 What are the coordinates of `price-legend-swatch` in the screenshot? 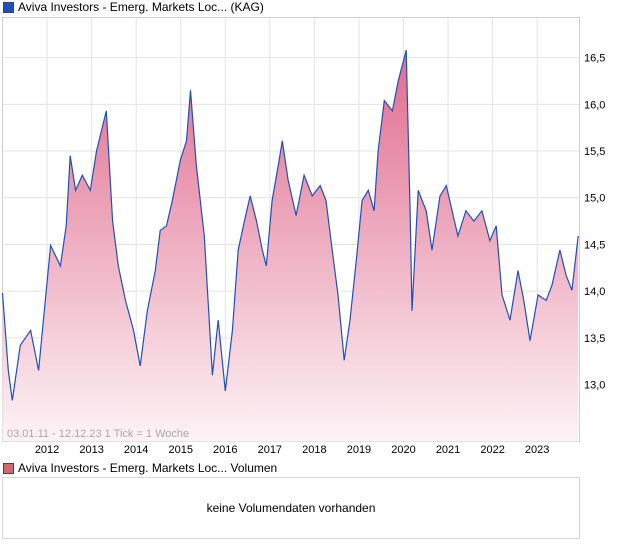 It's located at (8, 7).